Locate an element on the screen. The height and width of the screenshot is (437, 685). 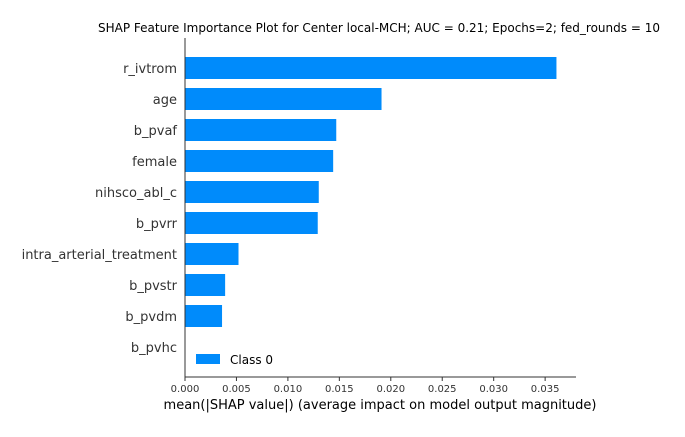
x-tick-label-3: 0.015 is located at coordinates (339, 389).